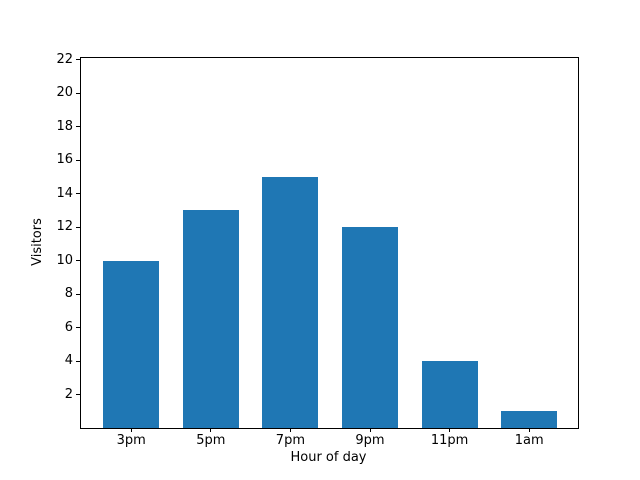  What do you see at coordinates (37, 242) in the screenshot?
I see `y-axis-label: Visitors` at bounding box center [37, 242].